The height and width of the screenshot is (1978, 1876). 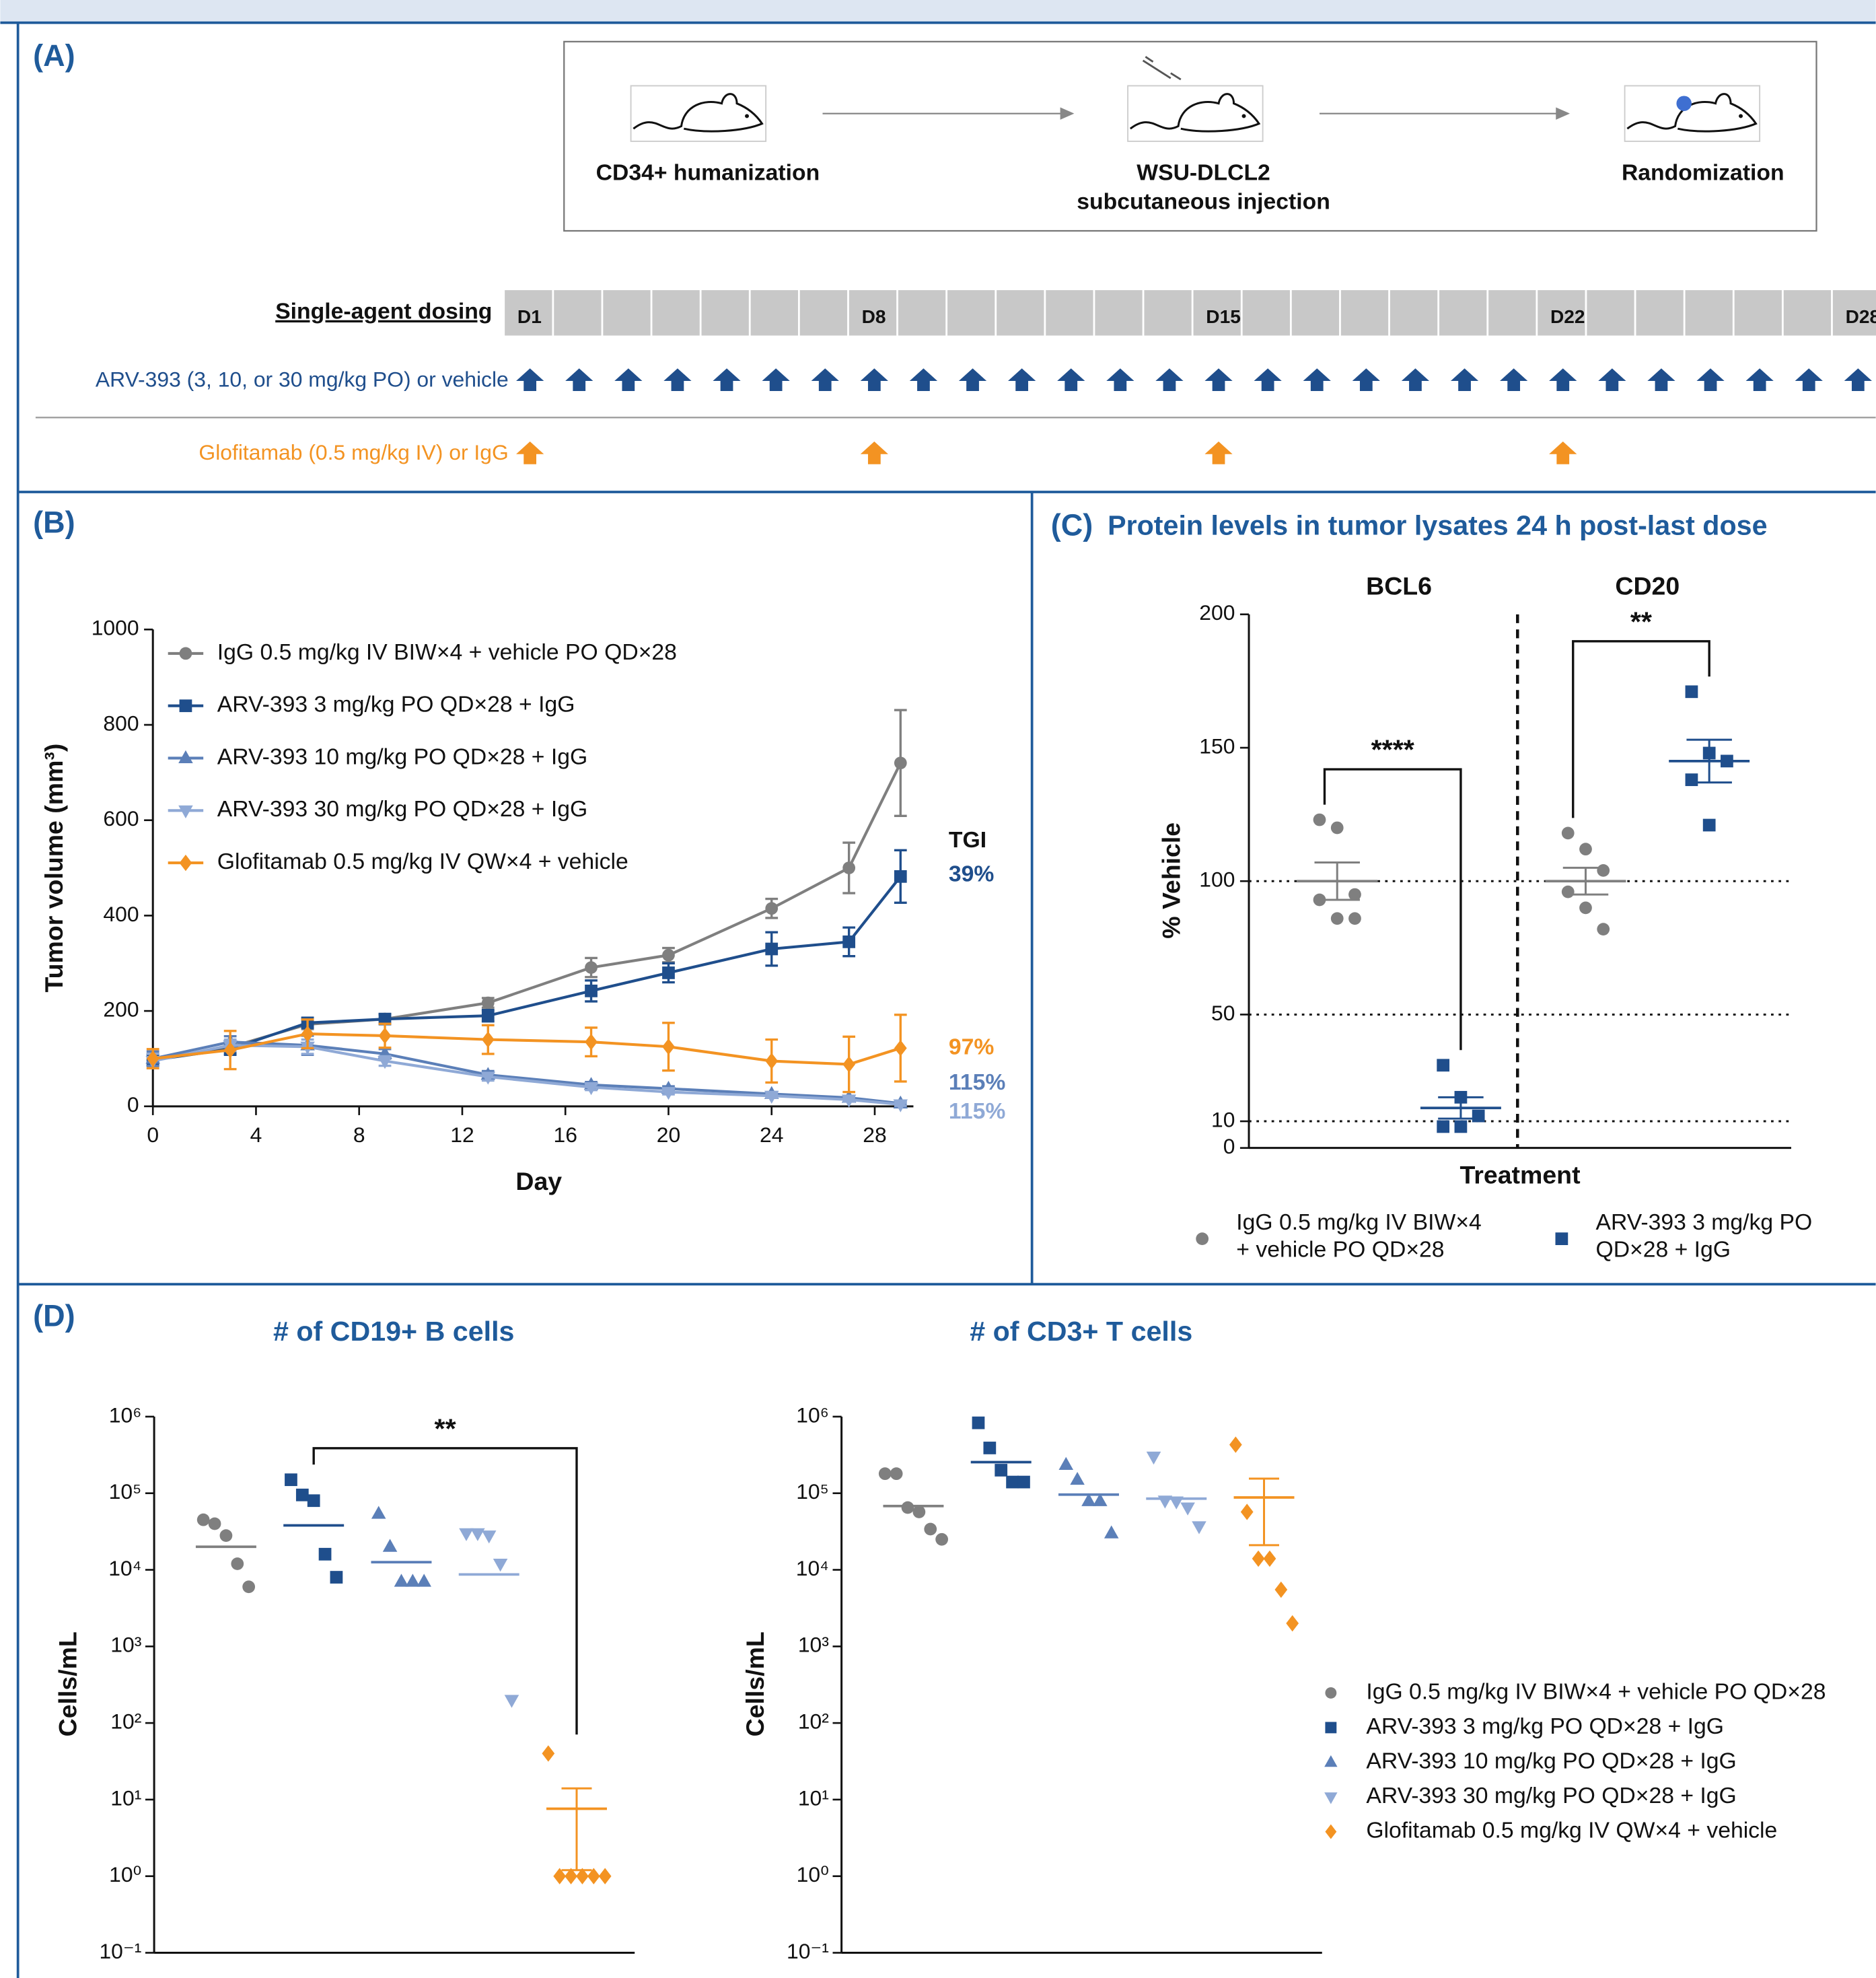 I want to click on day-label: D1, so click(x=529, y=316).